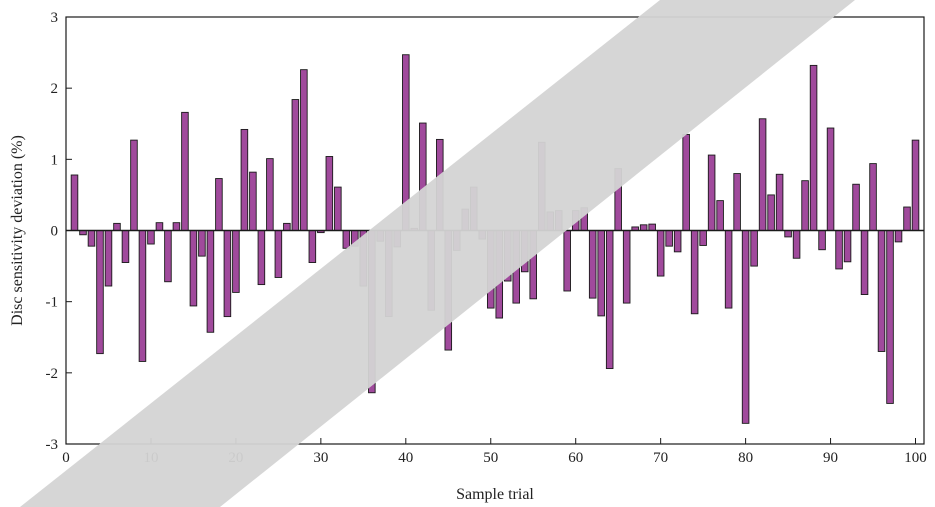 The width and height of the screenshot is (935, 507). Describe the element at coordinates (52, 445) in the screenshot. I see `y-tick-label: -3` at that location.